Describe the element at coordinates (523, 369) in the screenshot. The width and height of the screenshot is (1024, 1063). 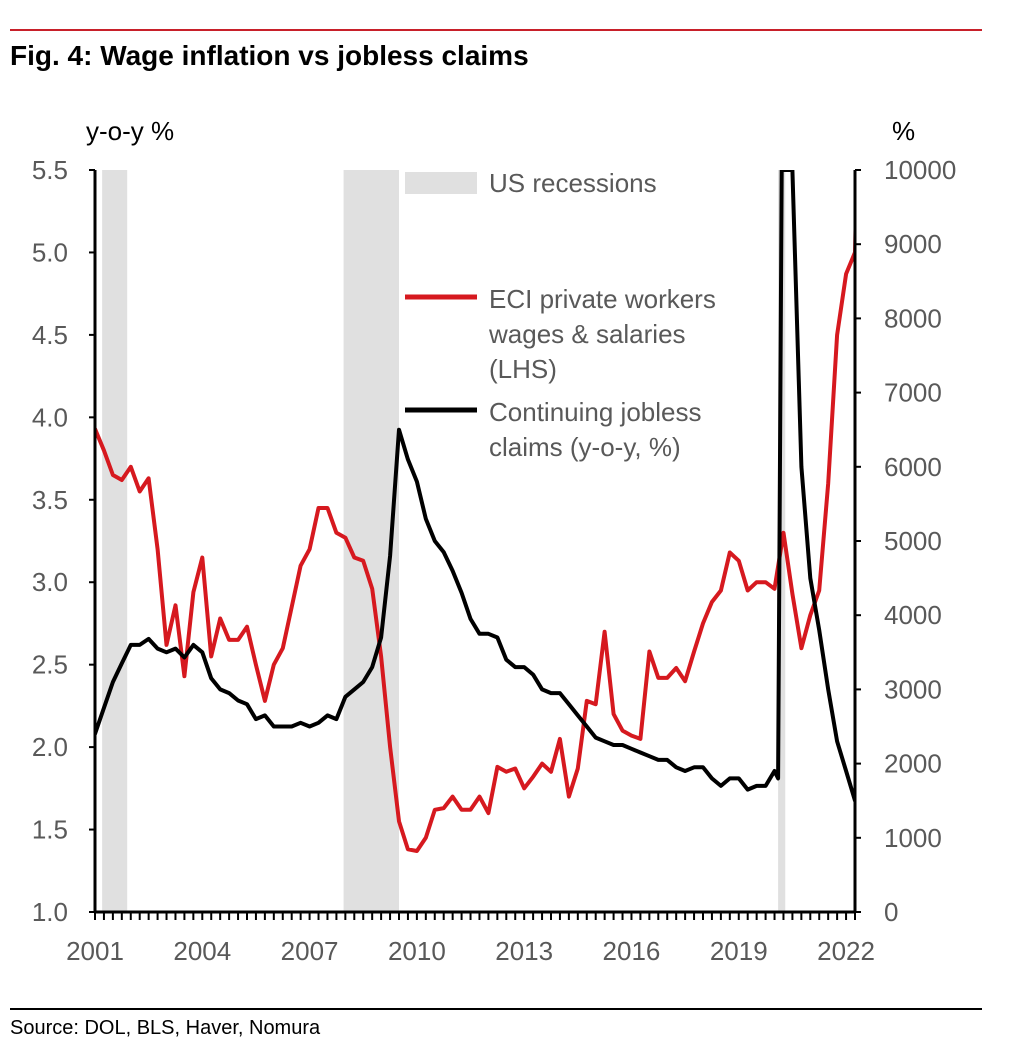
I see `legend-wage-label: (LHS)` at that location.